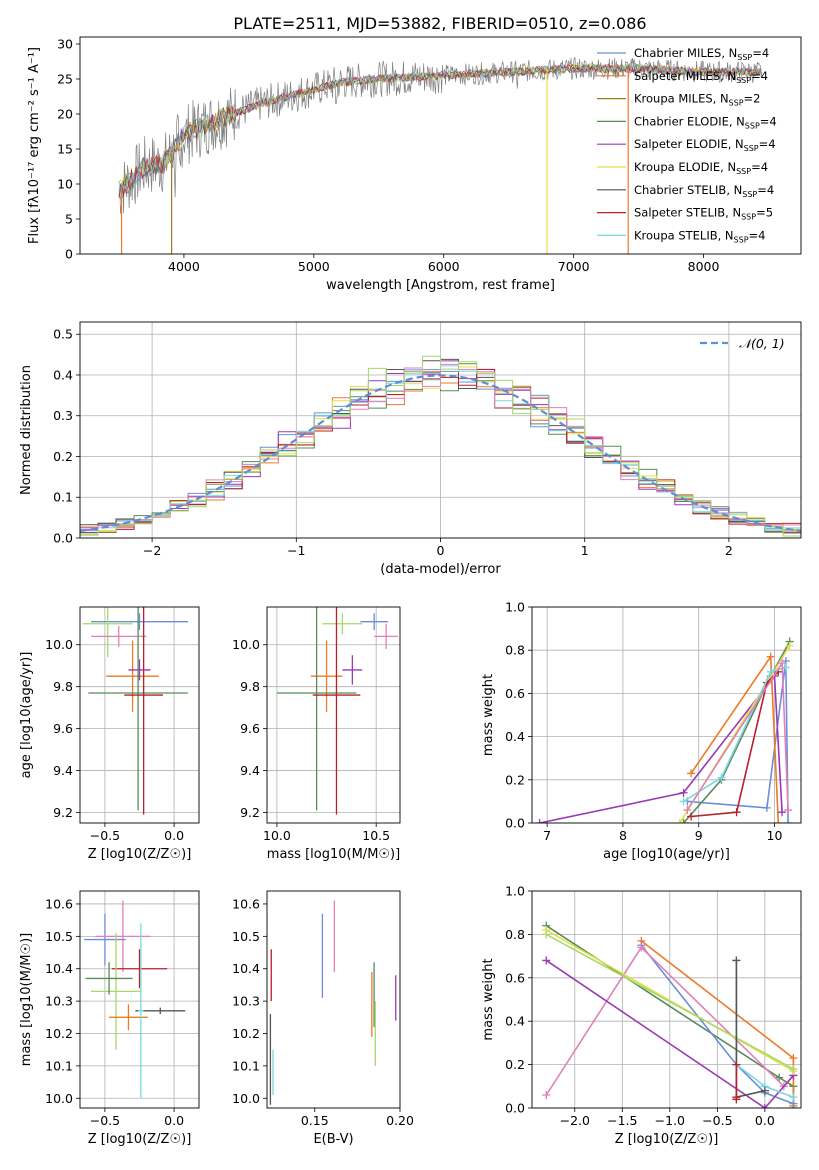  What do you see at coordinates (140, 1139) in the screenshot?
I see `x-axis-label: Z [log10(Z/Z☉)]` at bounding box center [140, 1139].